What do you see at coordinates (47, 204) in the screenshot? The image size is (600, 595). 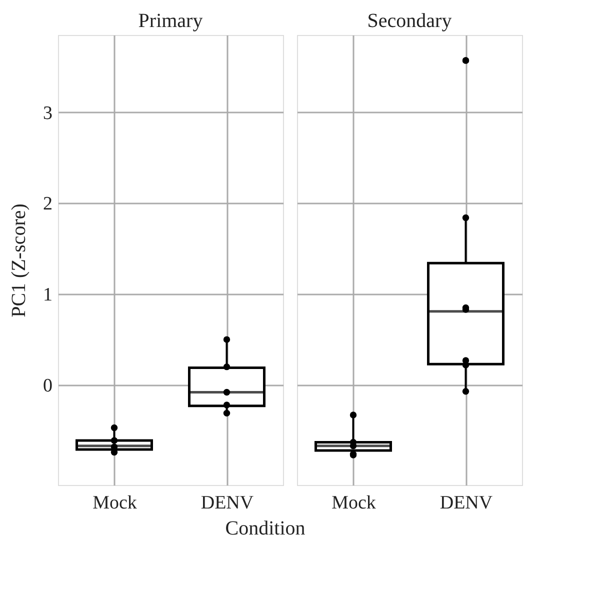 I see `y-tick-label: 2` at bounding box center [47, 204].